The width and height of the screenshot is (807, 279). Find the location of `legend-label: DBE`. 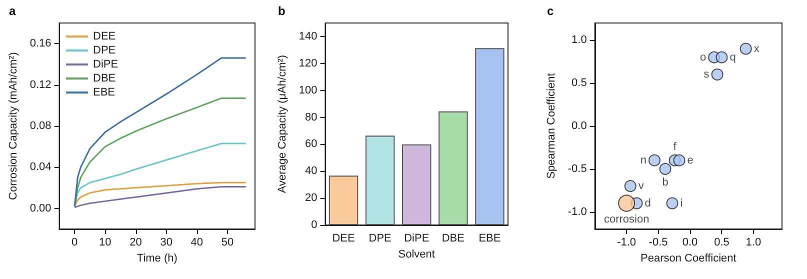

legend-label: DBE is located at coordinates (104, 78).